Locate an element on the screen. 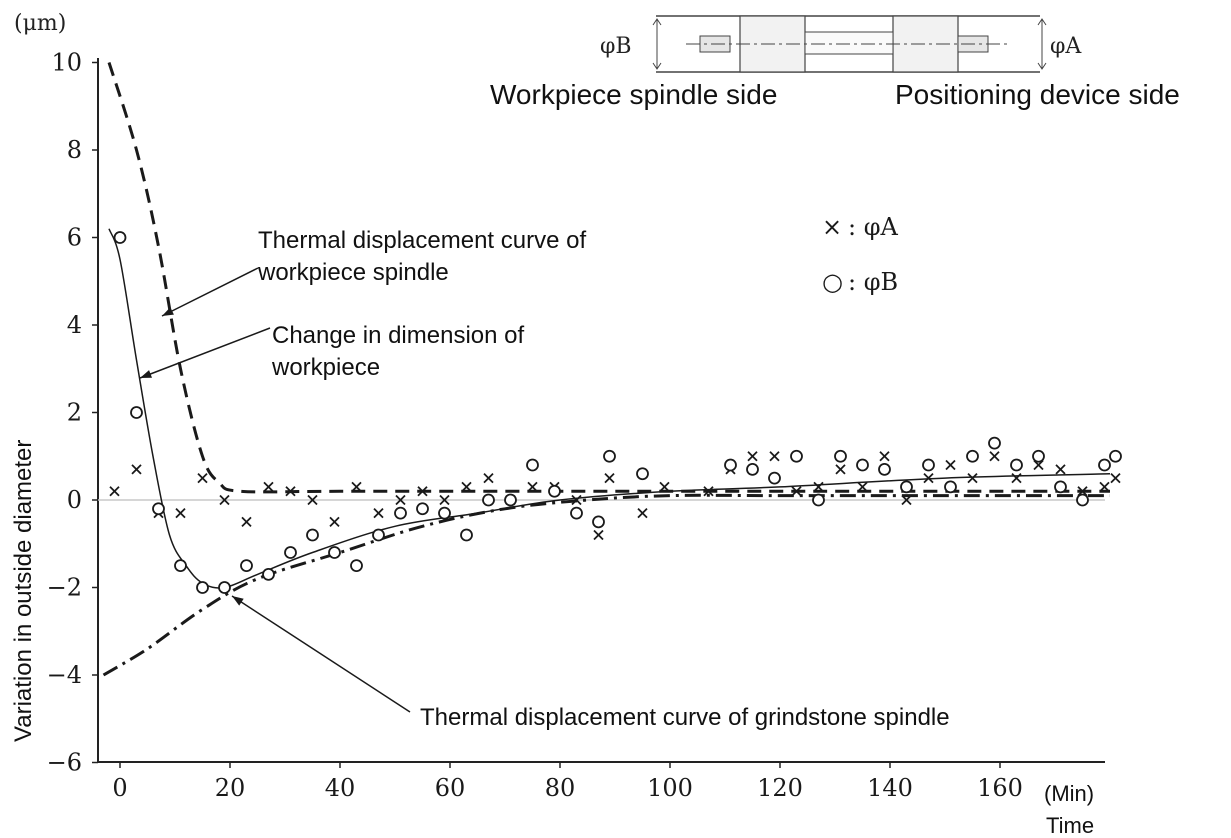 The width and height of the screenshot is (1231, 838). x-tick-label: 40 is located at coordinates (340, 788).